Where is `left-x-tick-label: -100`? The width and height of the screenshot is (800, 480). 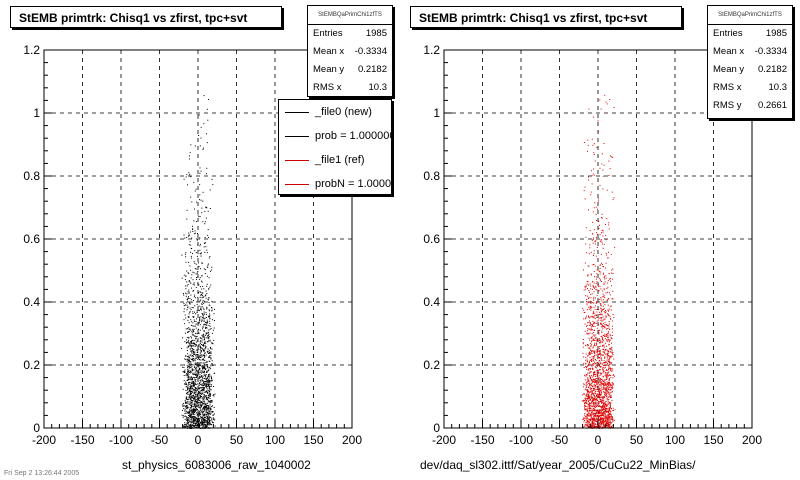 left-x-tick-label: -100 is located at coordinates (121, 440).